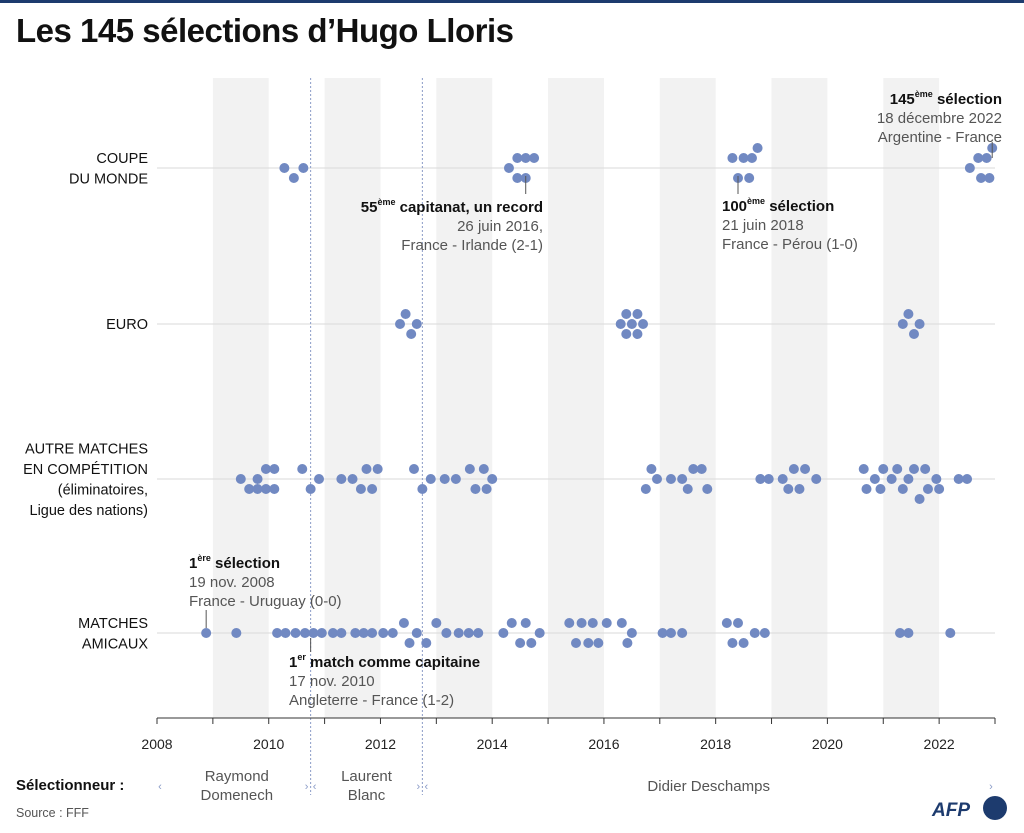 The height and width of the screenshot is (833, 1024). I want to click on annotation-match-captain1: Angleterre - France (1-2), so click(371, 700).